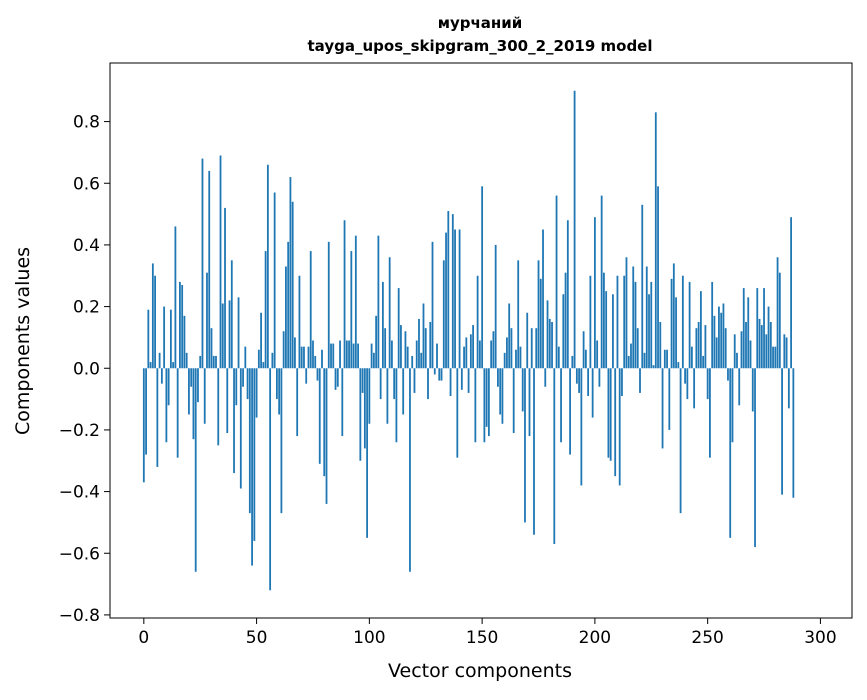 Image resolution: width=867 pixels, height=700 pixels. Describe the element at coordinates (86, 246) in the screenshot. I see `y-tick-label: 0.4` at that location.